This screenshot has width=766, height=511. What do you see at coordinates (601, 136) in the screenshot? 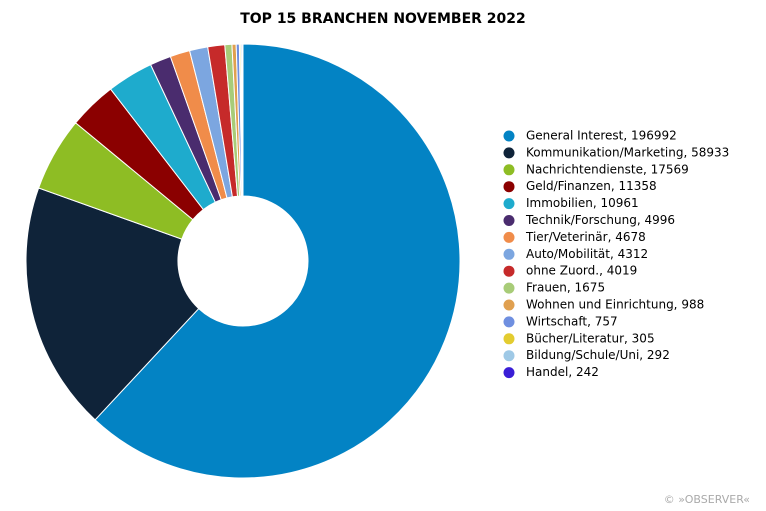
I see `legend-label: General Interest, 196992` at bounding box center [601, 136].